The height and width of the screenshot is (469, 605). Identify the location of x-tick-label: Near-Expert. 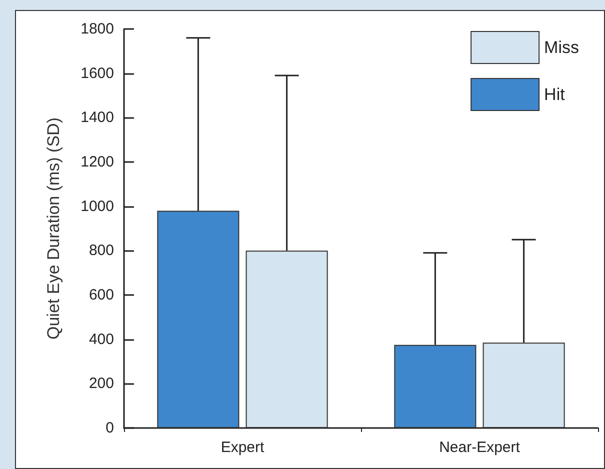
(480, 447).